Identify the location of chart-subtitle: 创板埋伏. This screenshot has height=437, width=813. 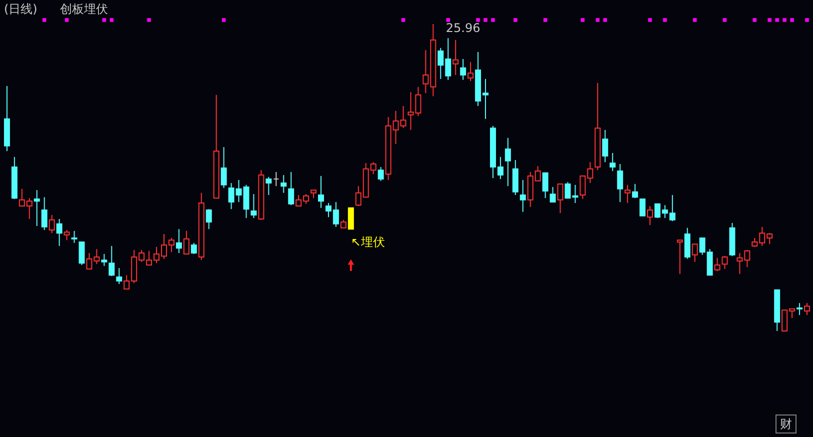
(84, 9).